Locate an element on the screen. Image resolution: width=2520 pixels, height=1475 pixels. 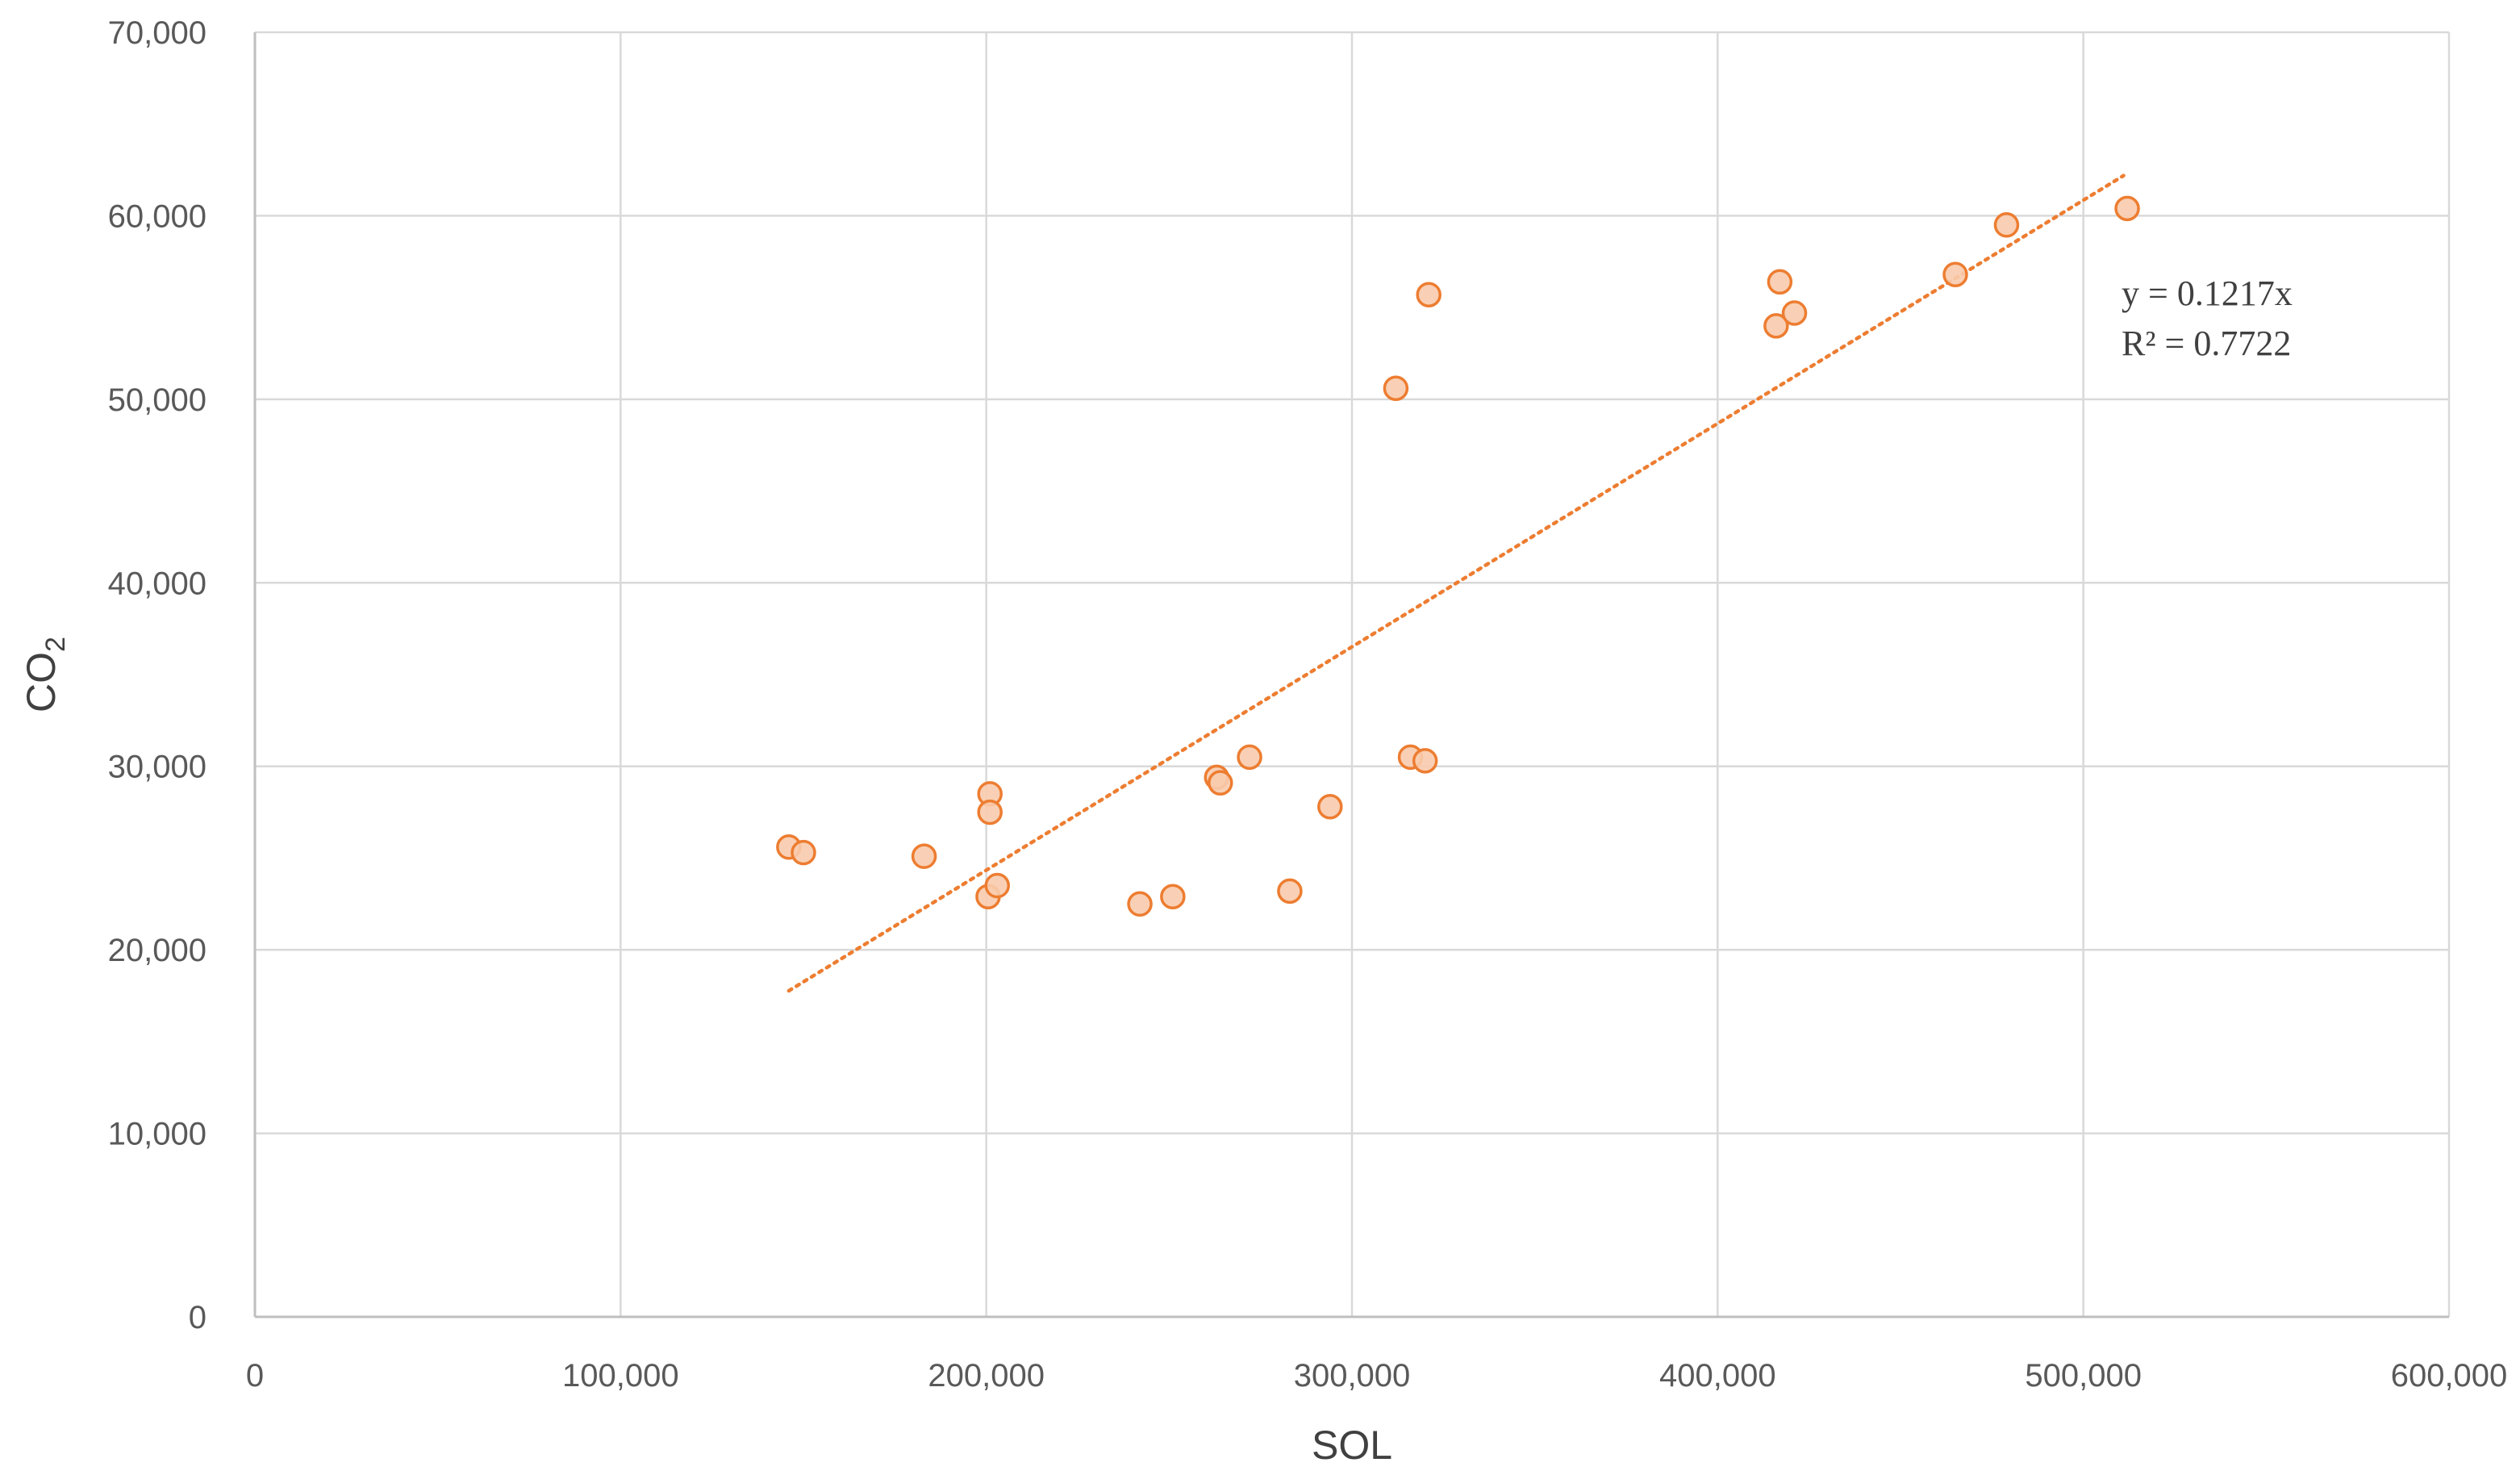
y-tick-label: 40,000 is located at coordinates (157, 583).